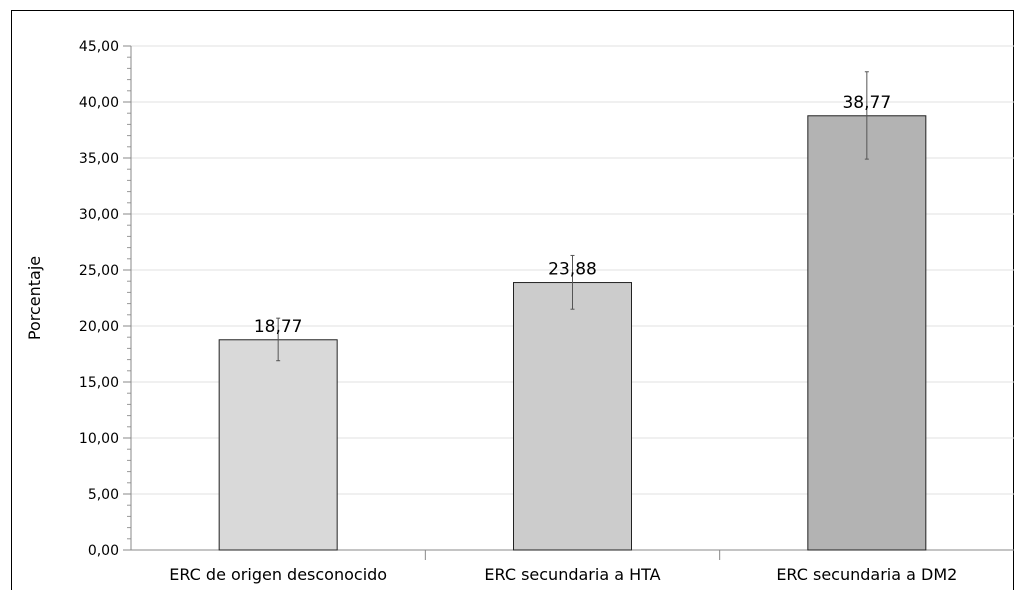 The height and width of the screenshot is (590, 1014). Describe the element at coordinates (103, 495) in the screenshot. I see `y-tick-label: 5,00` at that location.